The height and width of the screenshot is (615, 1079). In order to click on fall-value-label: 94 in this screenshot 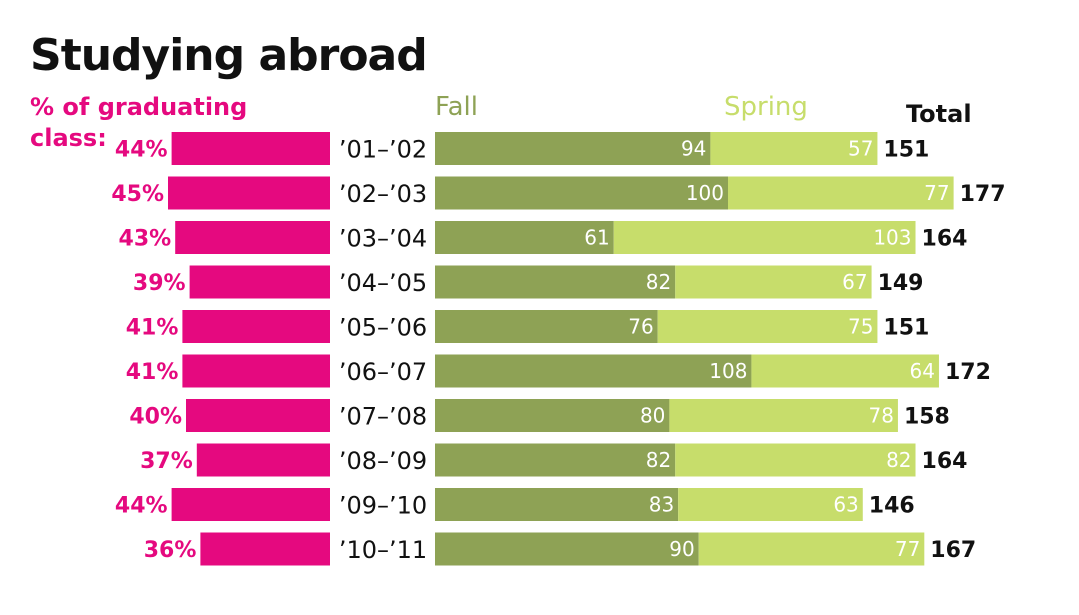, I will do `click(693, 149)`.